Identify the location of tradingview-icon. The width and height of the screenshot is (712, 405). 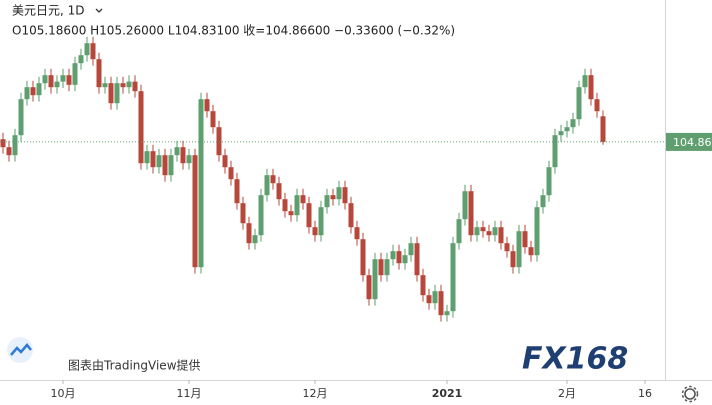
(20, 350).